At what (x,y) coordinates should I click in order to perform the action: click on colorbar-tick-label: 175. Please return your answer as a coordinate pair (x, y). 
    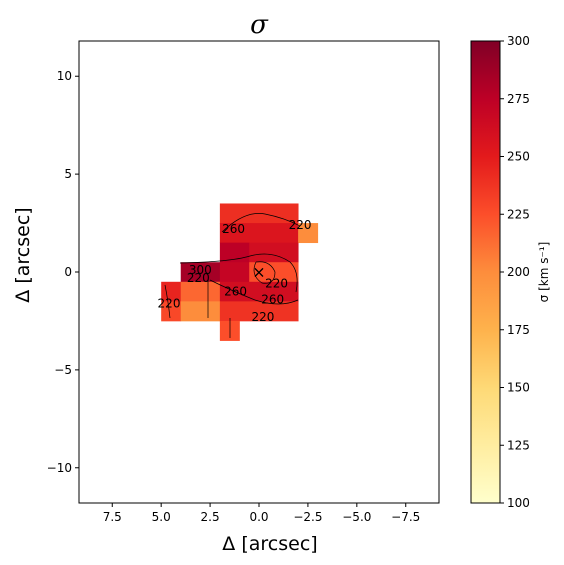
    Looking at the image, I should click on (518, 330).